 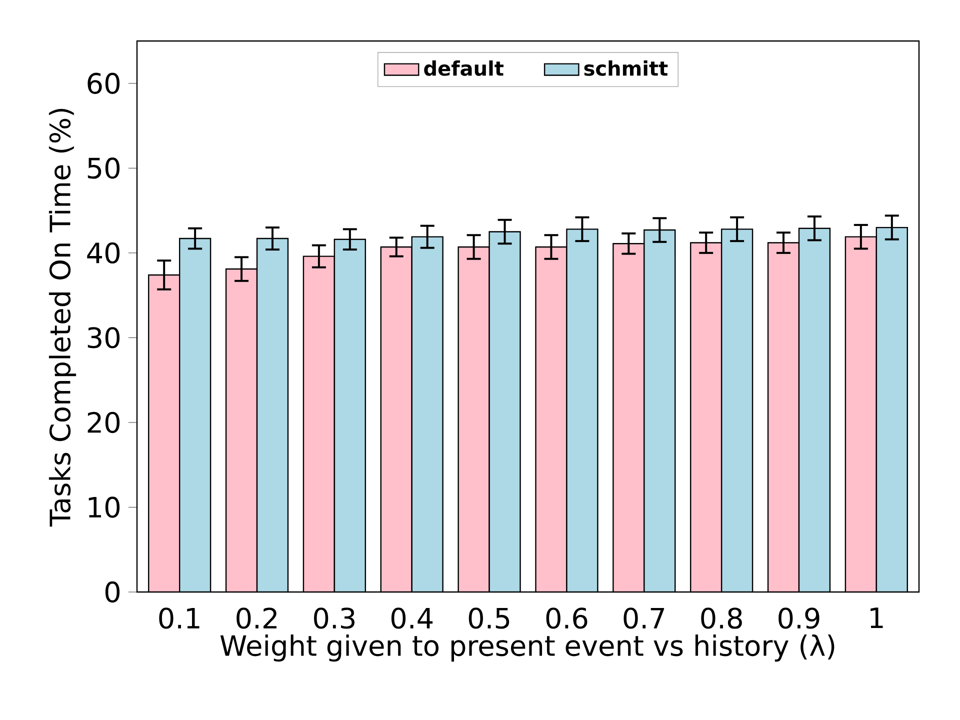 I want to click on y-tick-label: 20, so click(x=104, y=423).